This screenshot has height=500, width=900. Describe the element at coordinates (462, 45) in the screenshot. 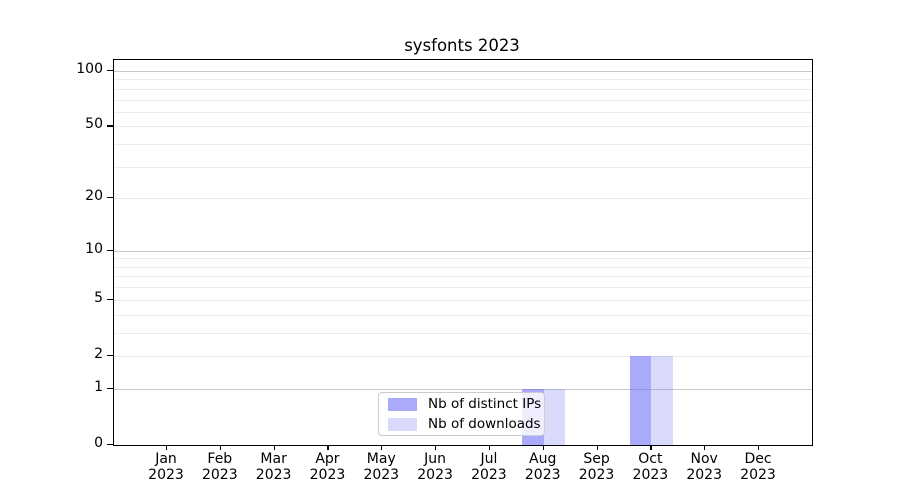

I see `chart-title: sysfonts 2023` at that location.